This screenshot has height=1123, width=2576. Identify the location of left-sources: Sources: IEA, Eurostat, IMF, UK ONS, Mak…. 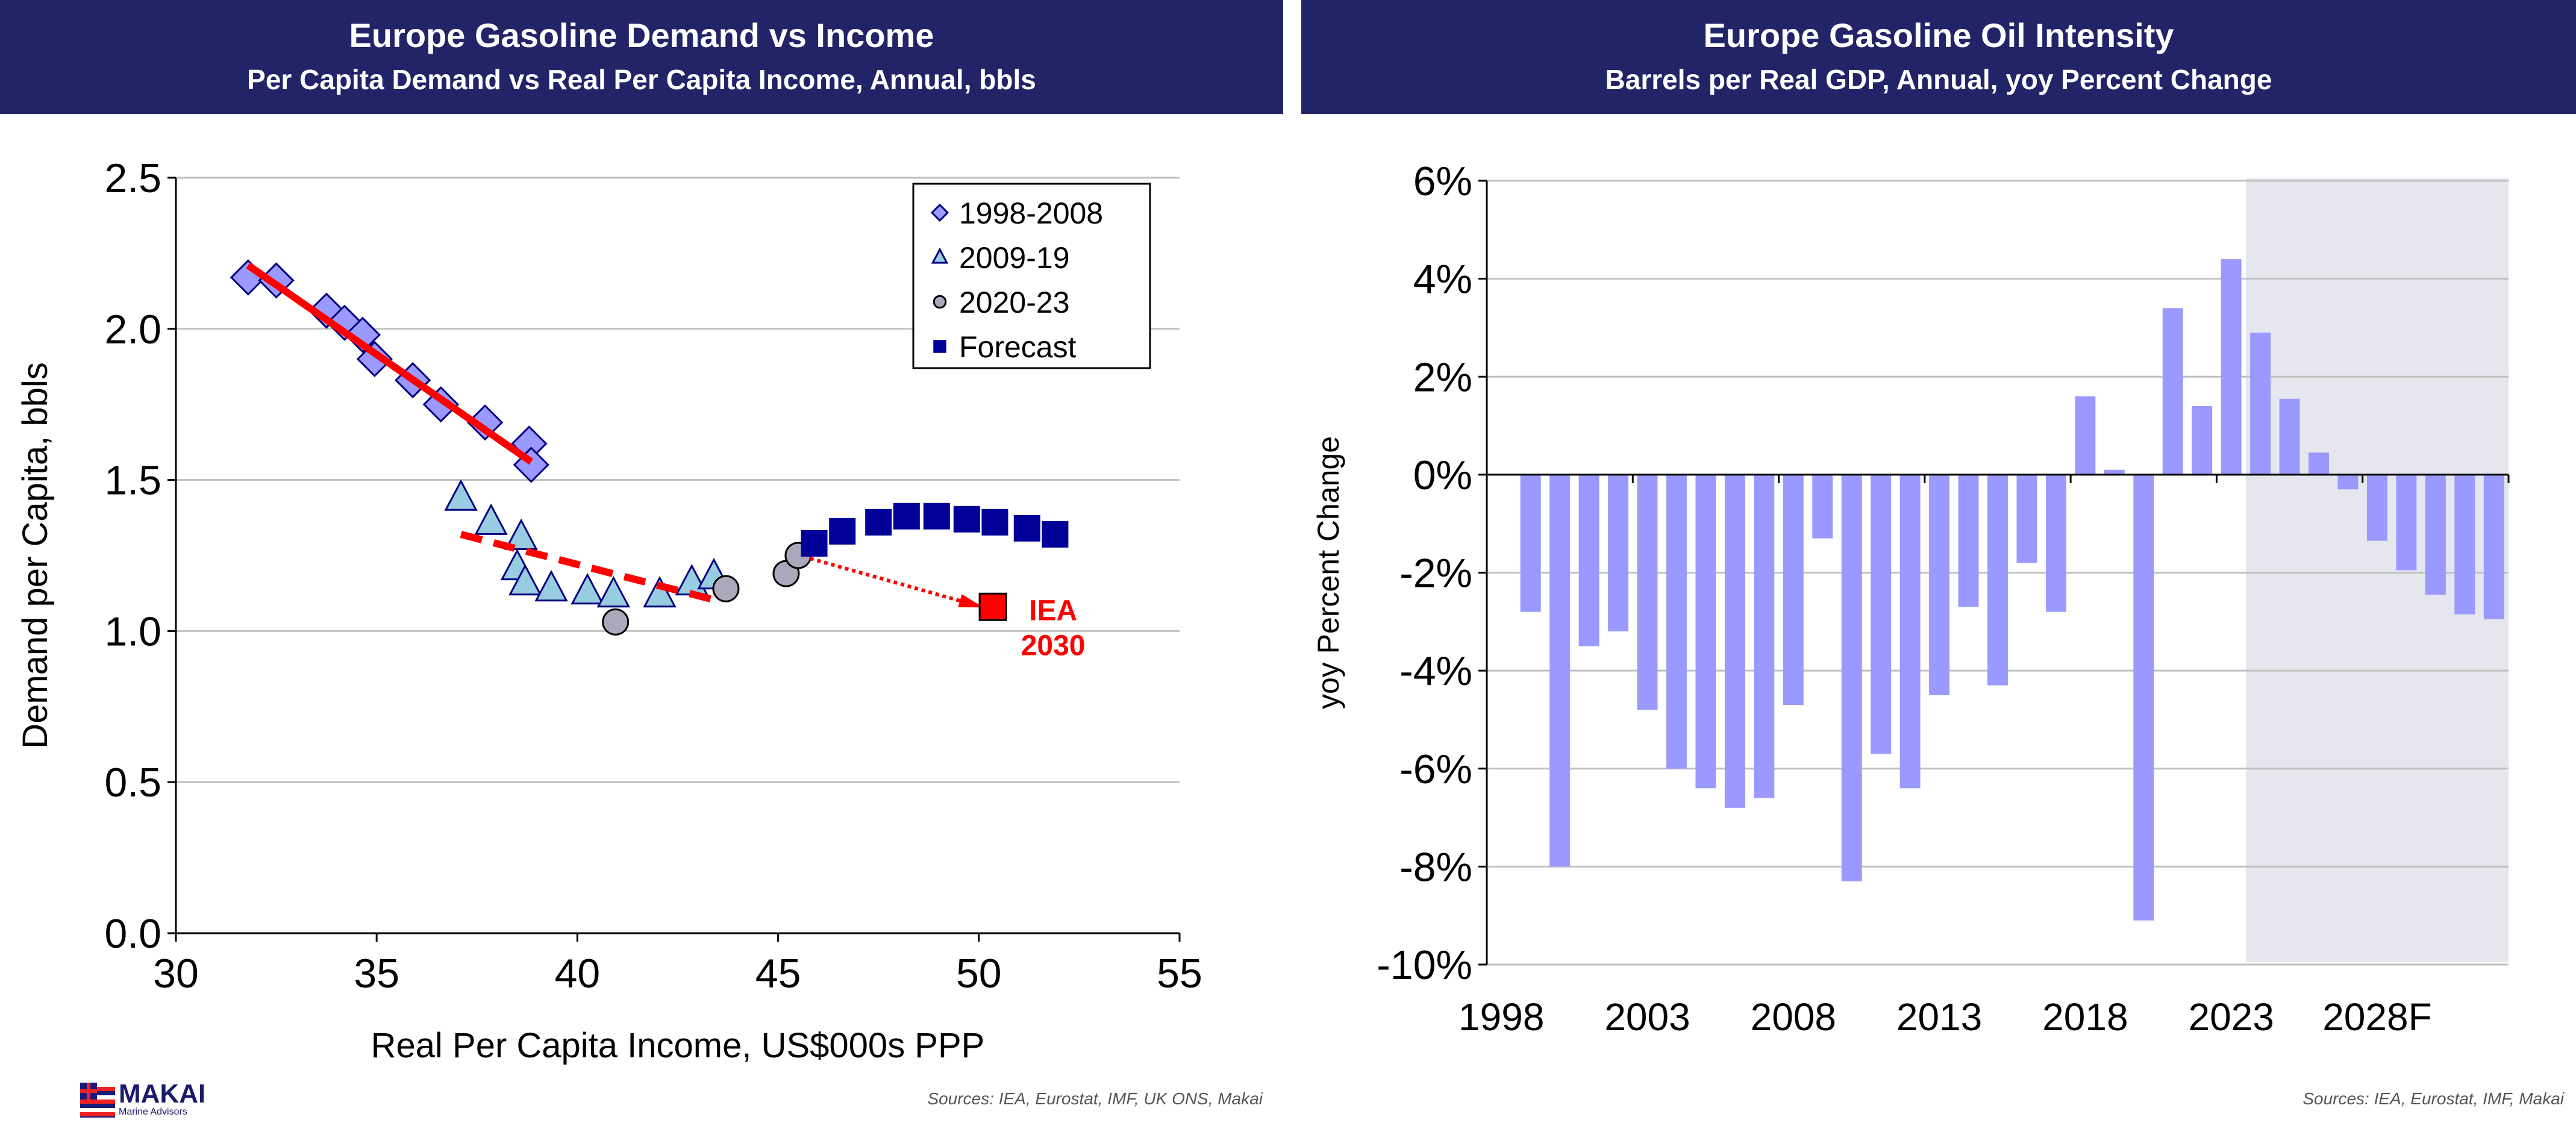
(1095, 1098).